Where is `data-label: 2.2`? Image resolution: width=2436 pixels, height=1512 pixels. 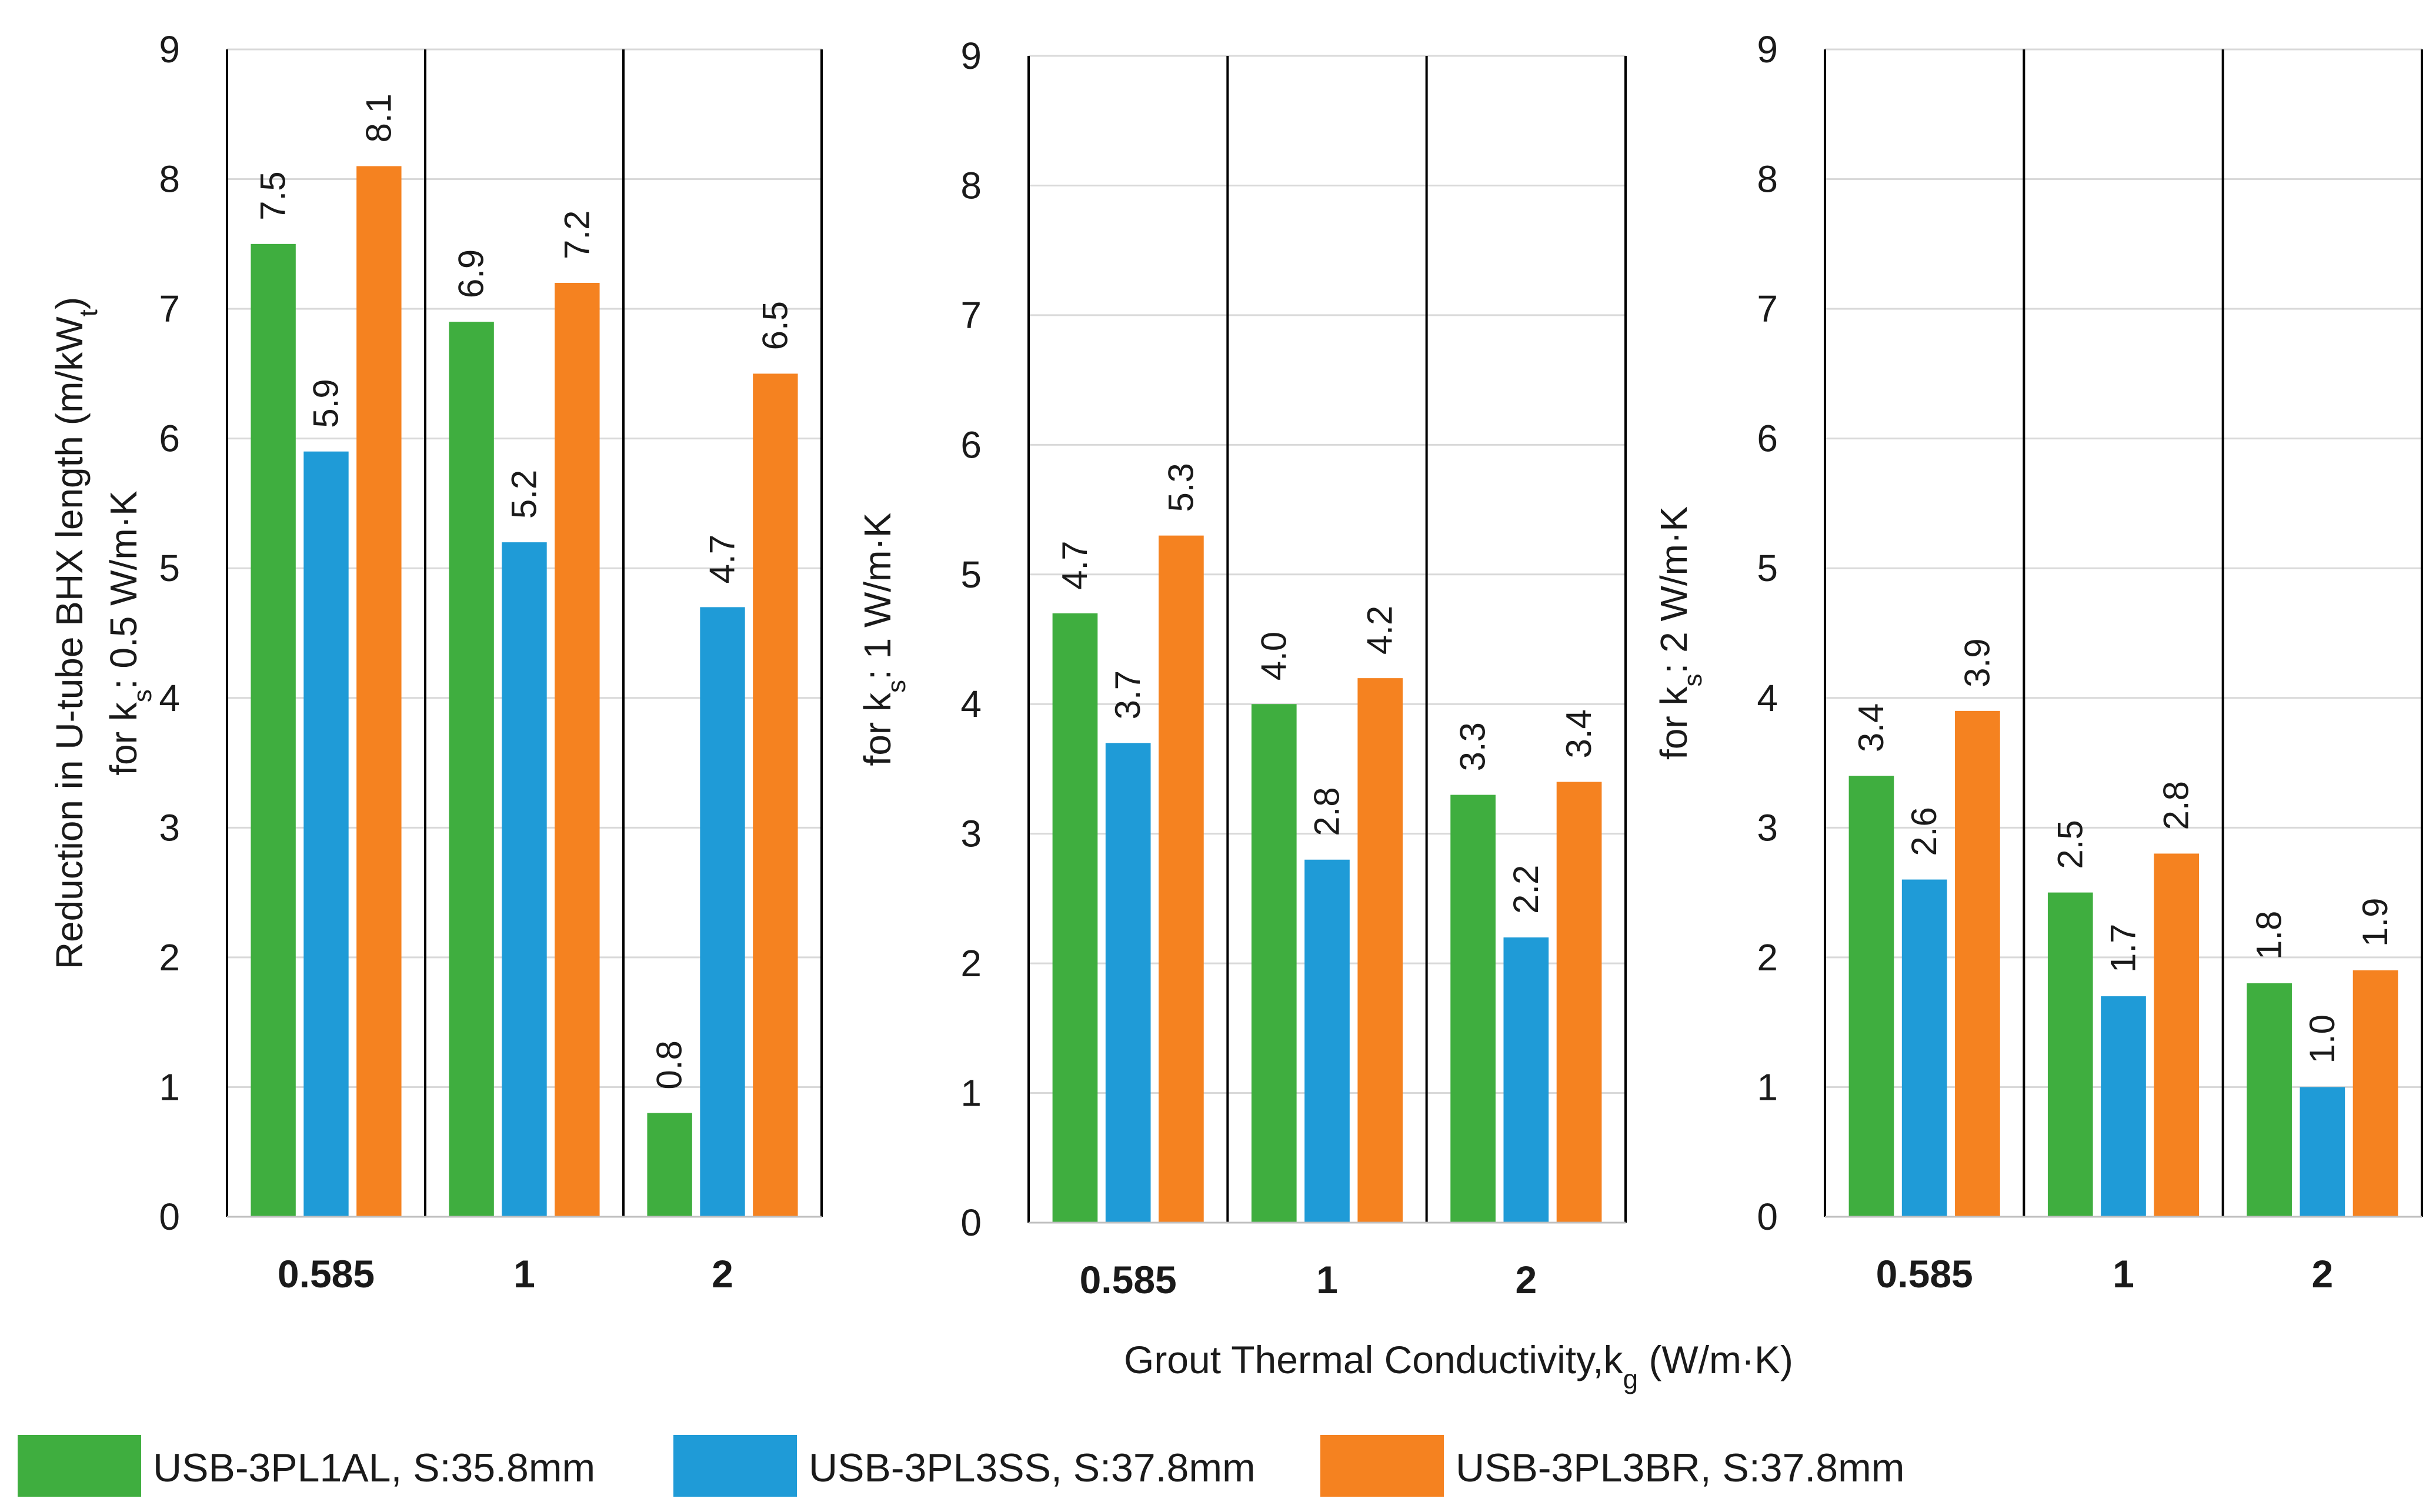 data-label: 2.2 is located at coordinates (1526, 889).